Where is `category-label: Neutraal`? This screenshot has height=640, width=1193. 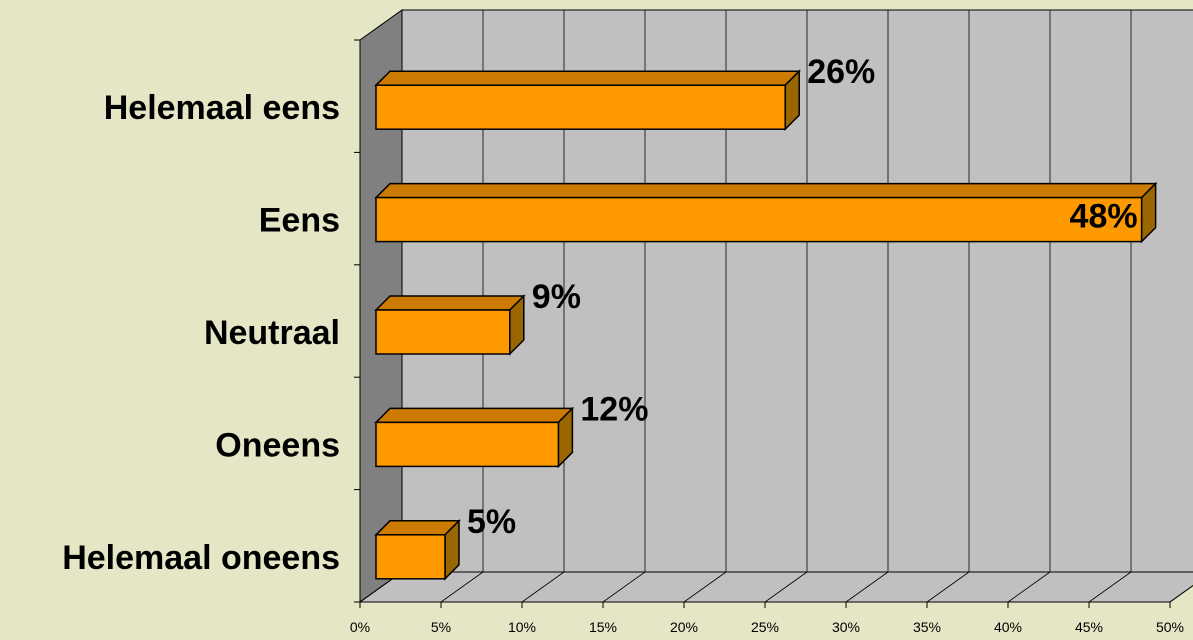
category-label: Neutraal is located at coordinates (272, 333).